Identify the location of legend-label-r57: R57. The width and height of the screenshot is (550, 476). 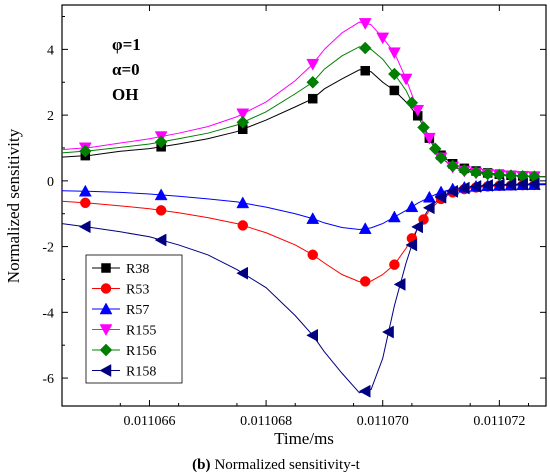
(137, 310).